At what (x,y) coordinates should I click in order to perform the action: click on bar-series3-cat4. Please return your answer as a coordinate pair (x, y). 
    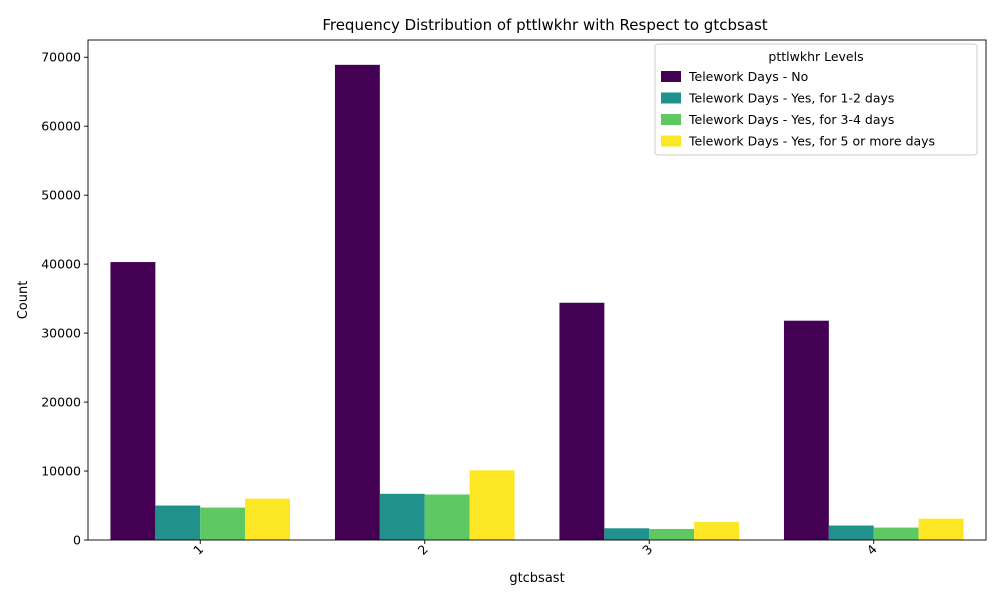
    Looking at the image, I should click on (896, 533).